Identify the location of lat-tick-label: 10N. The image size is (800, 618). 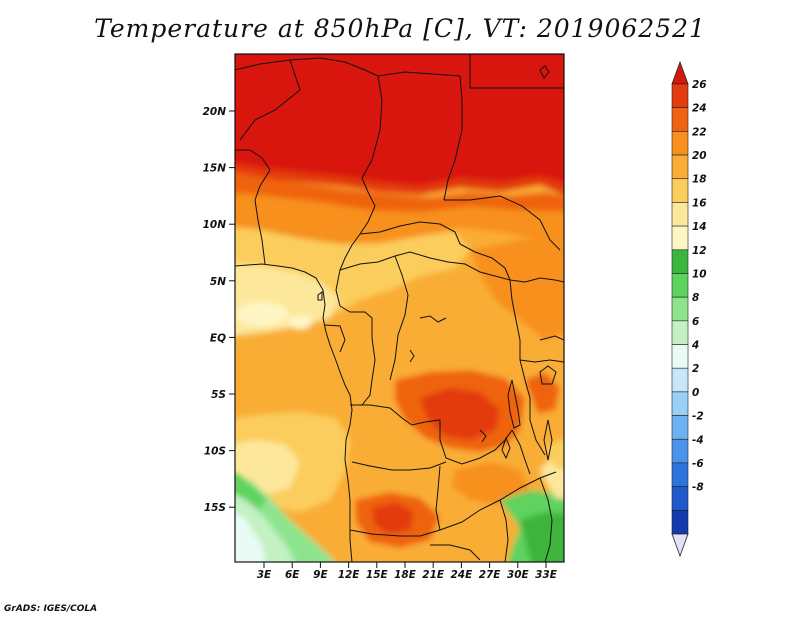
(215, 225).